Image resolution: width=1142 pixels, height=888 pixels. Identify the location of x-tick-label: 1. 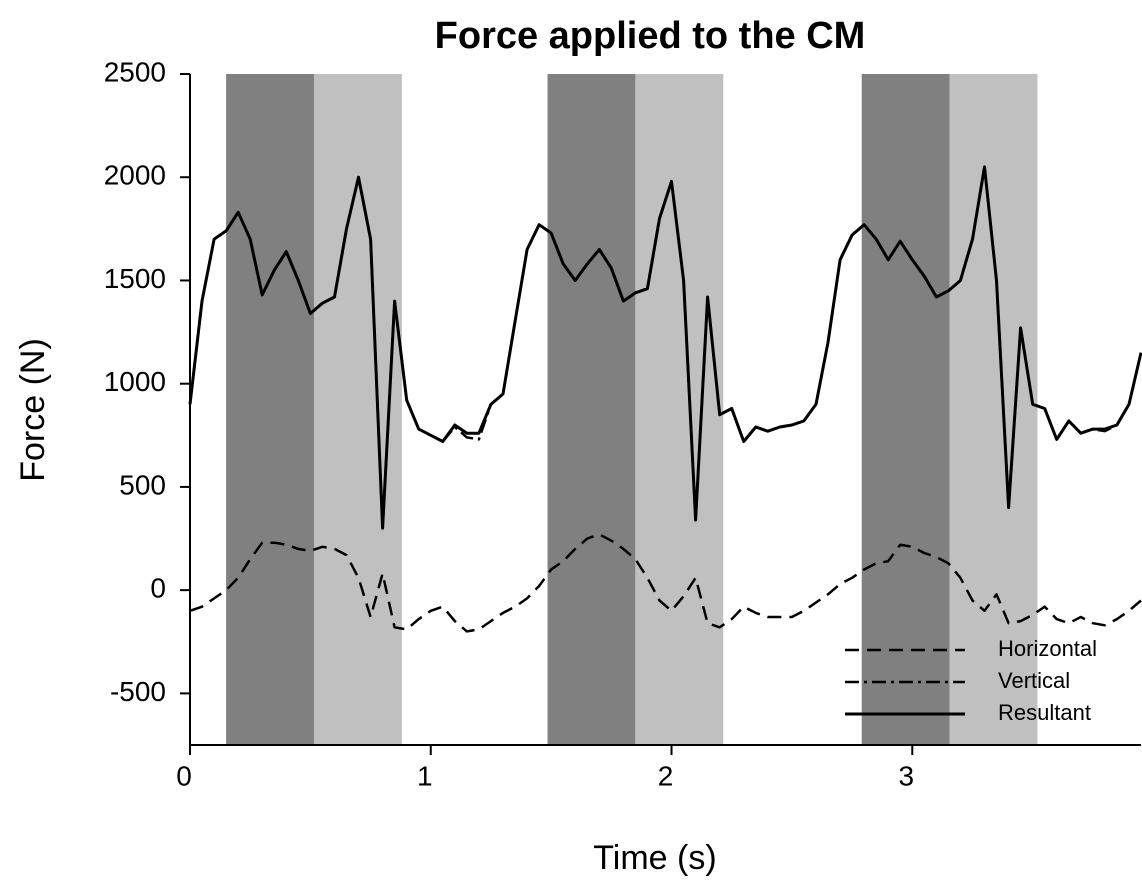
(425, 775).